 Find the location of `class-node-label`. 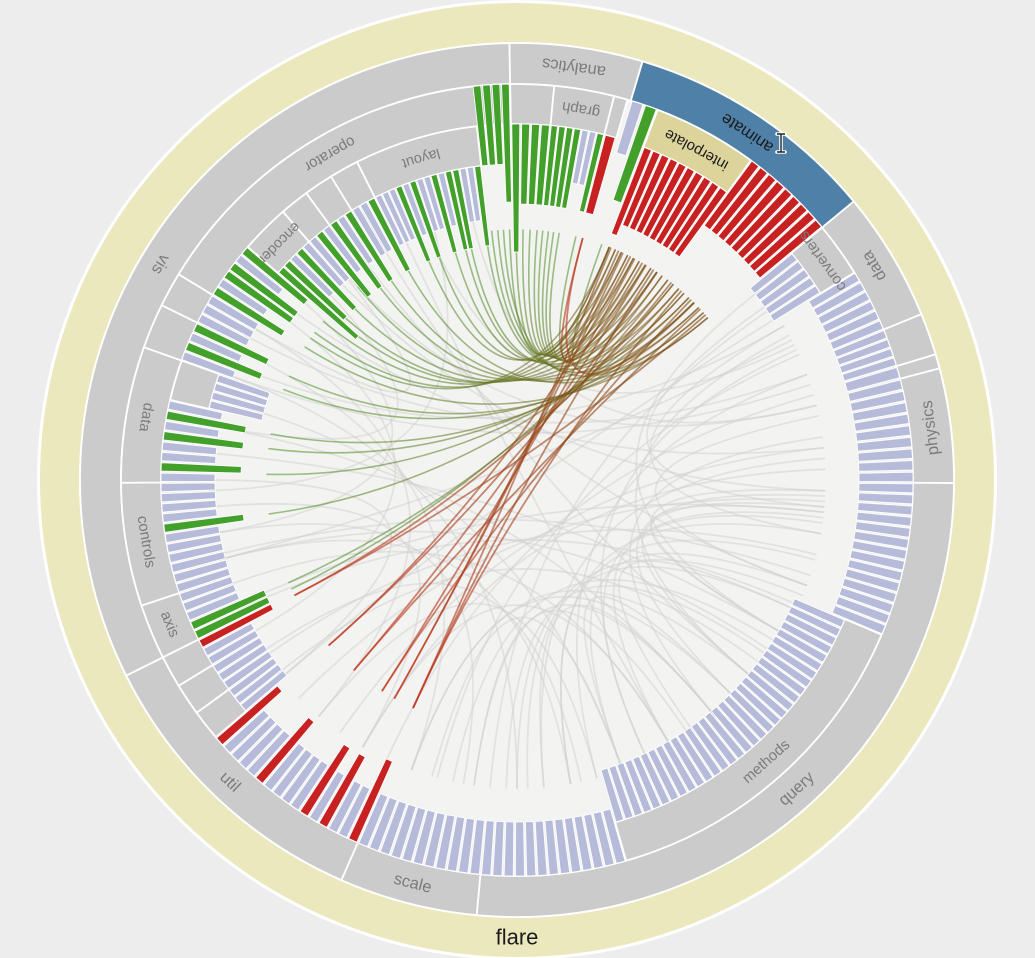

class-node-label is located at coordinates (376, 227).